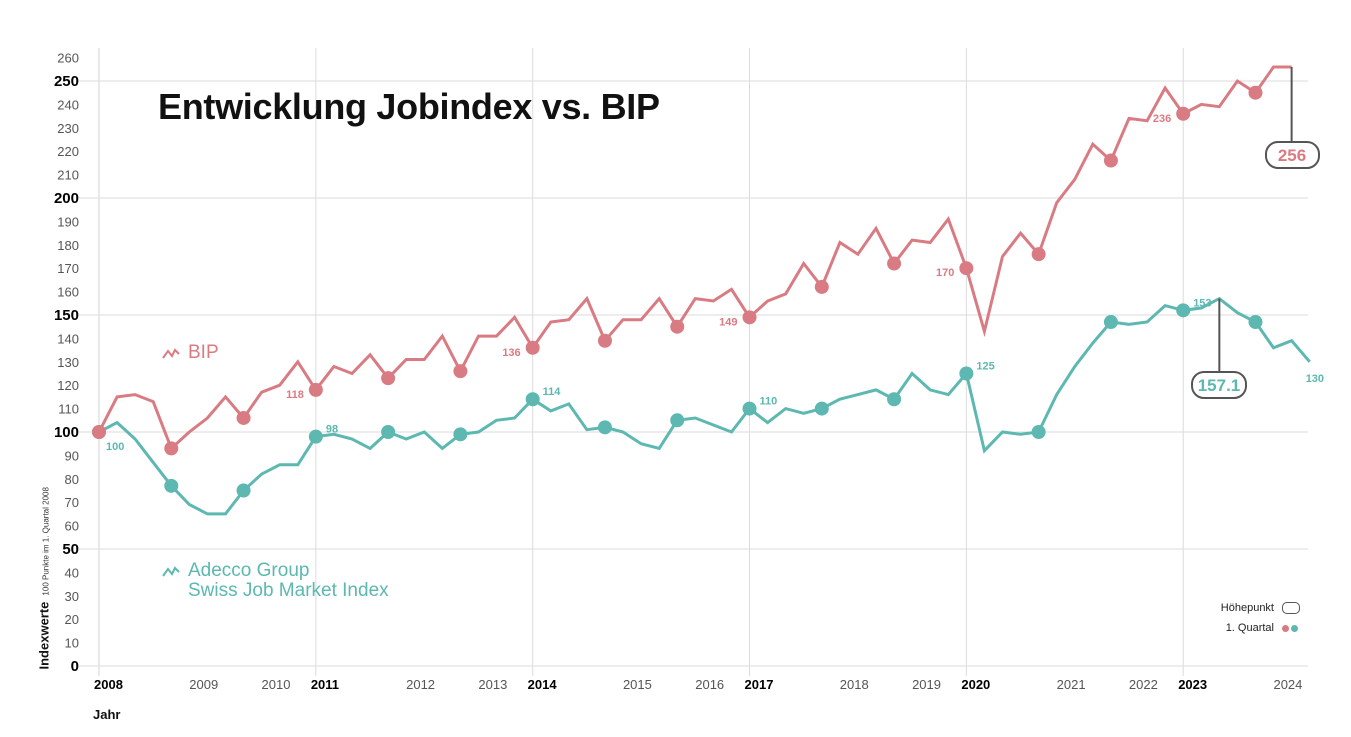  What do you see at coordinates (1247, 608) in the screenshot?
I see `key-peak-label: Höhepunkt` at bounding box center [1247, 608].